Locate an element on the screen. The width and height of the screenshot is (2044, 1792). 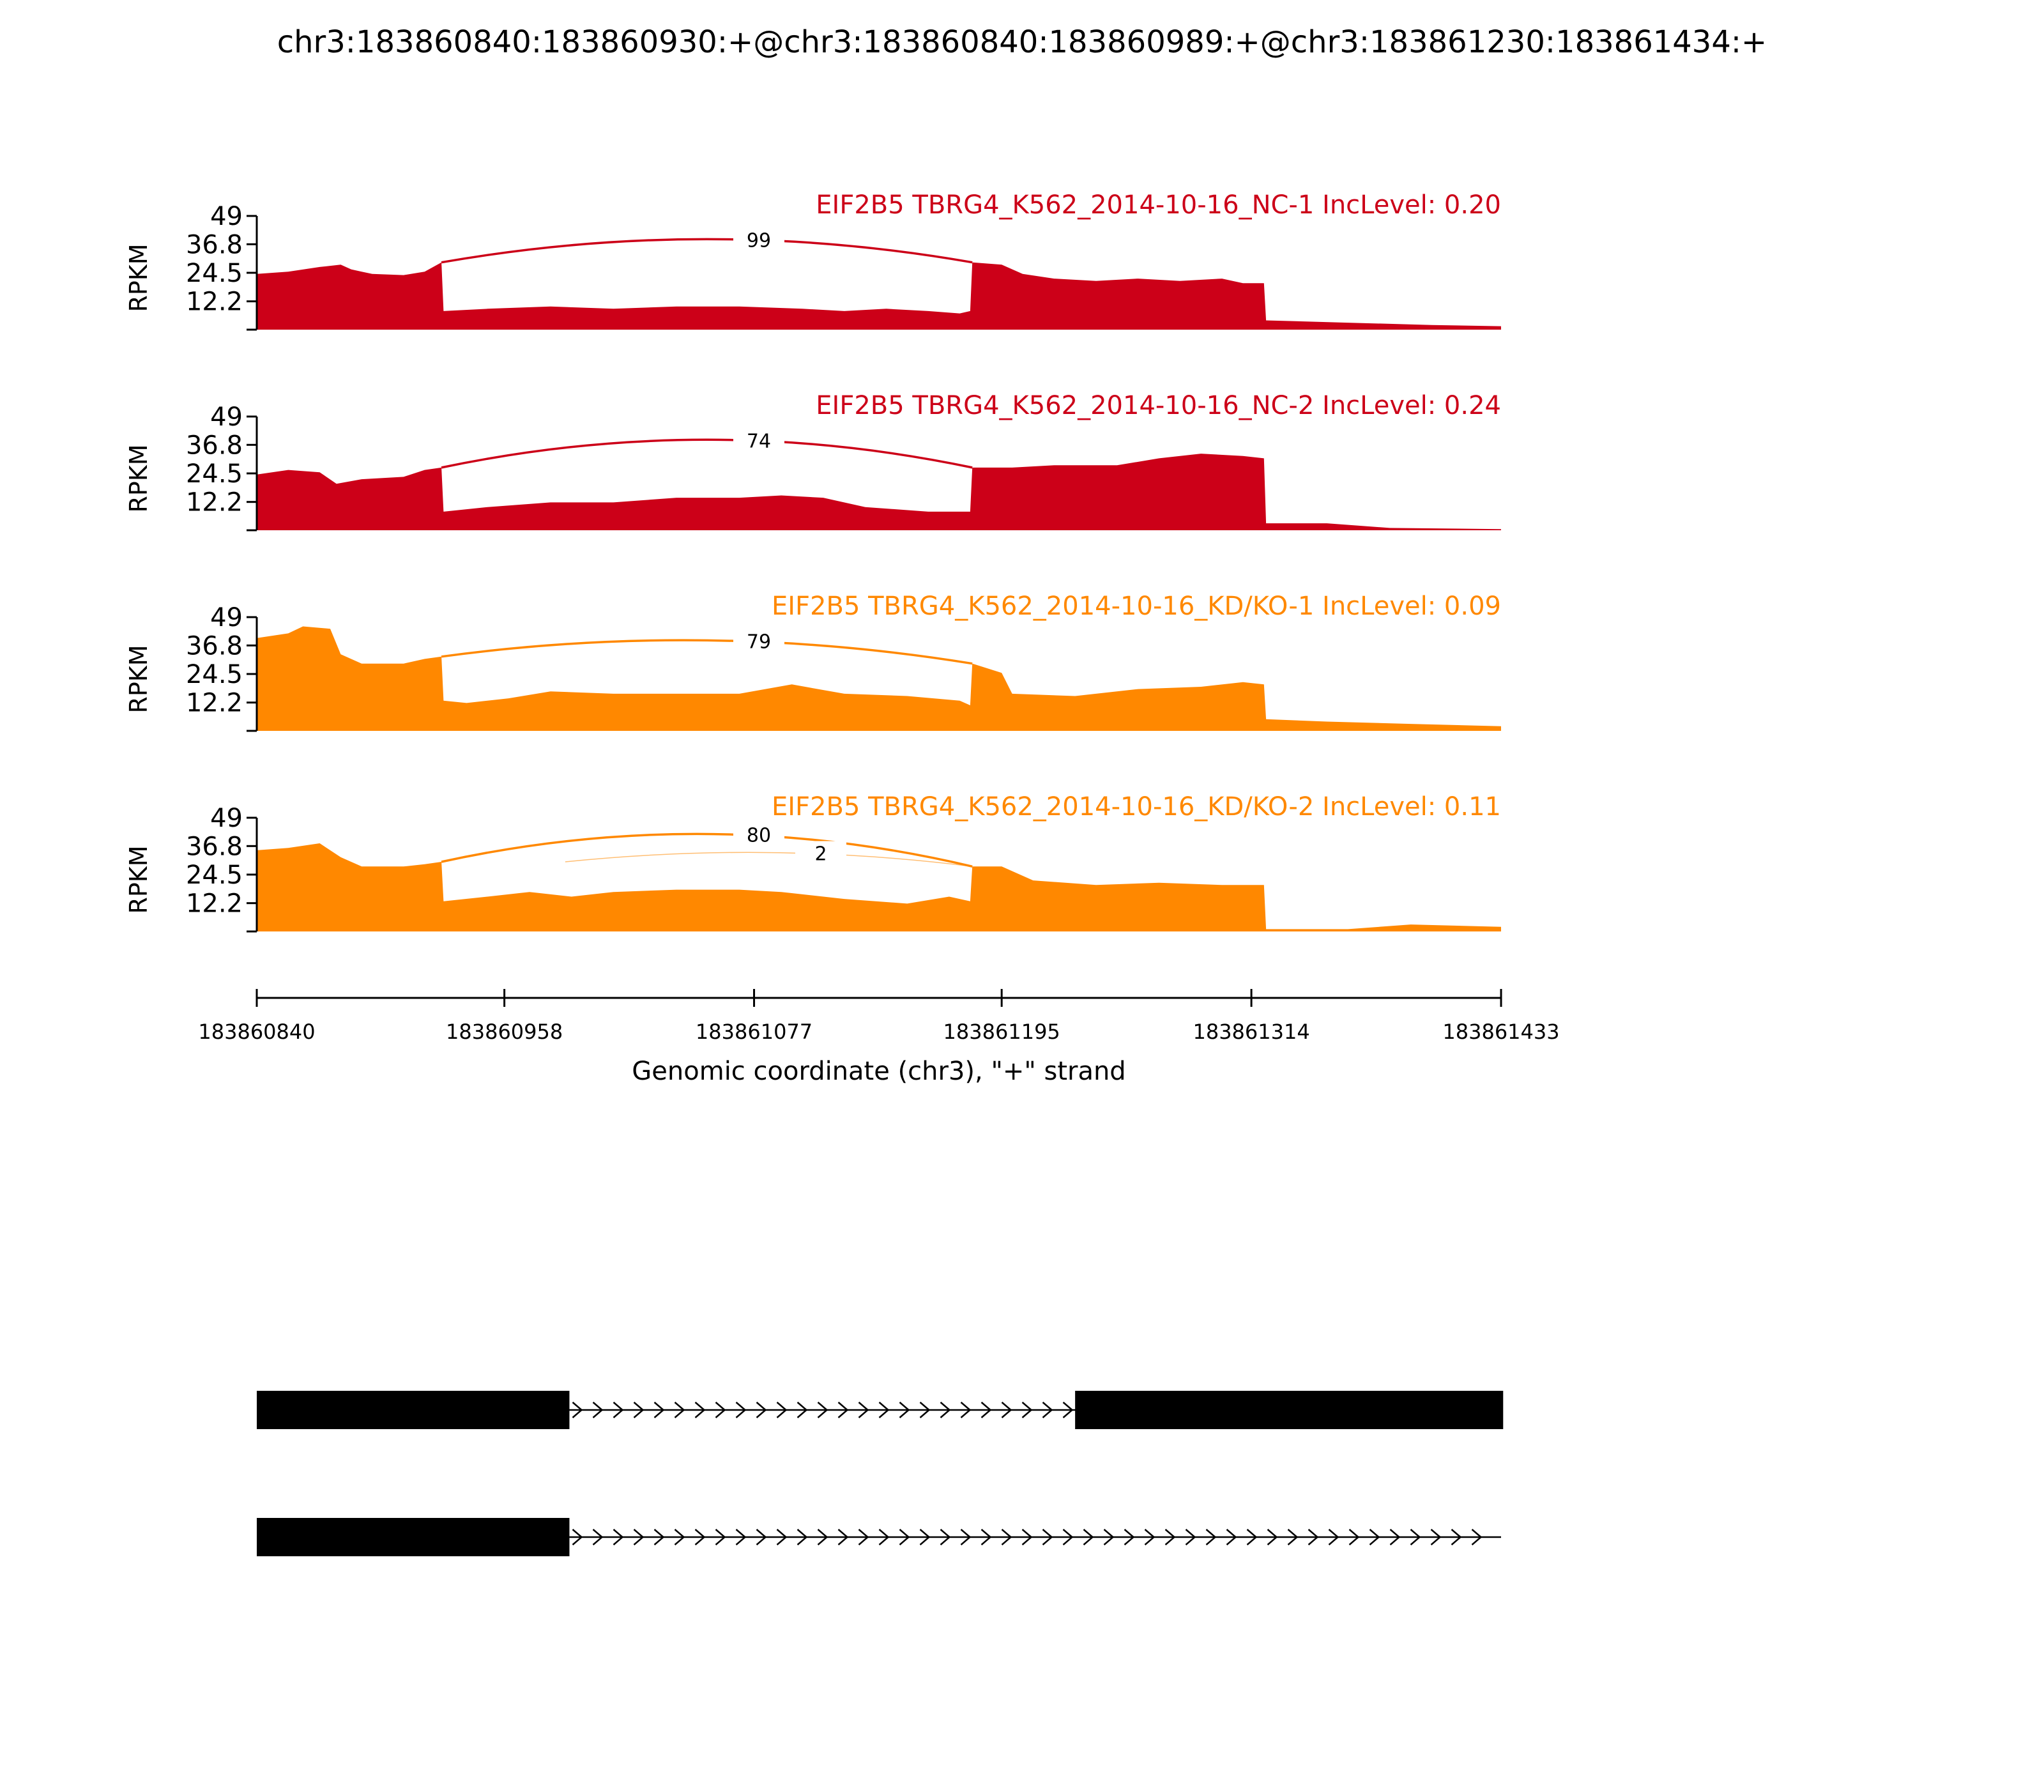
junction-label: 2 is located at coordinates (820, 854).